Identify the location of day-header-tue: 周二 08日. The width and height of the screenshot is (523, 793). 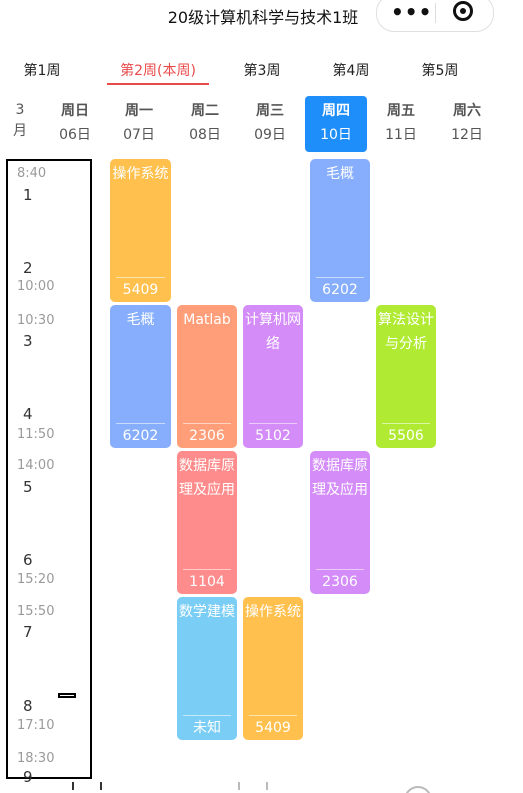
(205, 124).